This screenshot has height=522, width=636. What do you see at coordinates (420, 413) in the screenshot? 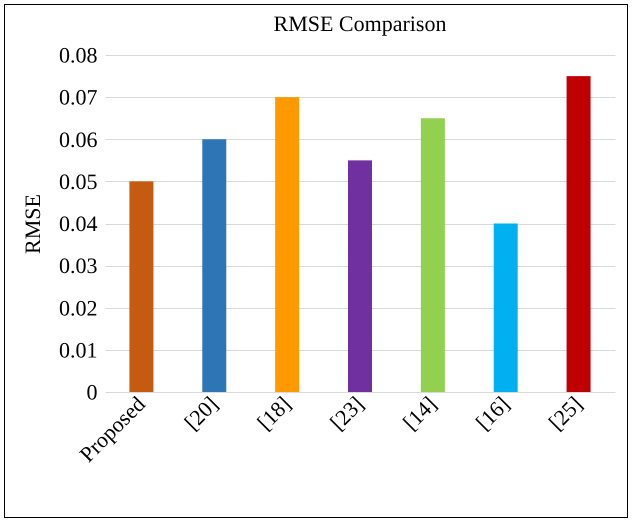
I see `x-tick-label: [14]` at bounding box center [420, 413].